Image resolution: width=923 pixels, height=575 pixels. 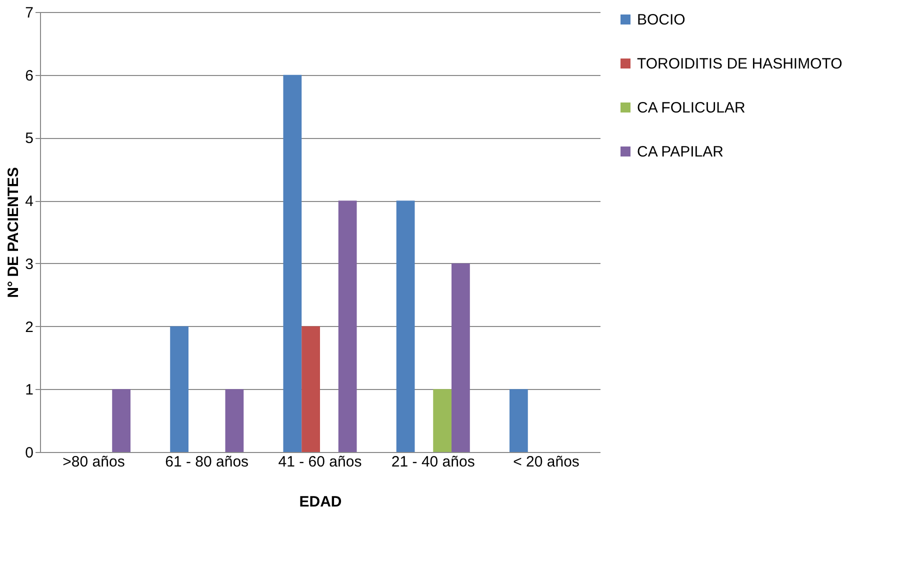 I want to click on y-tick-label: 1, so click(x=29, y=390).